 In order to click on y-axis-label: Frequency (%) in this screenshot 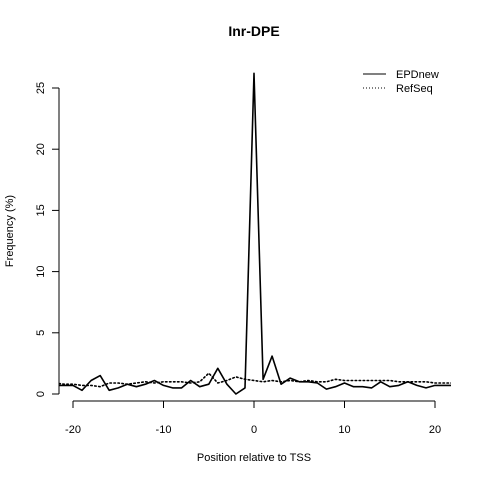, I will do `click(10, 231)`.